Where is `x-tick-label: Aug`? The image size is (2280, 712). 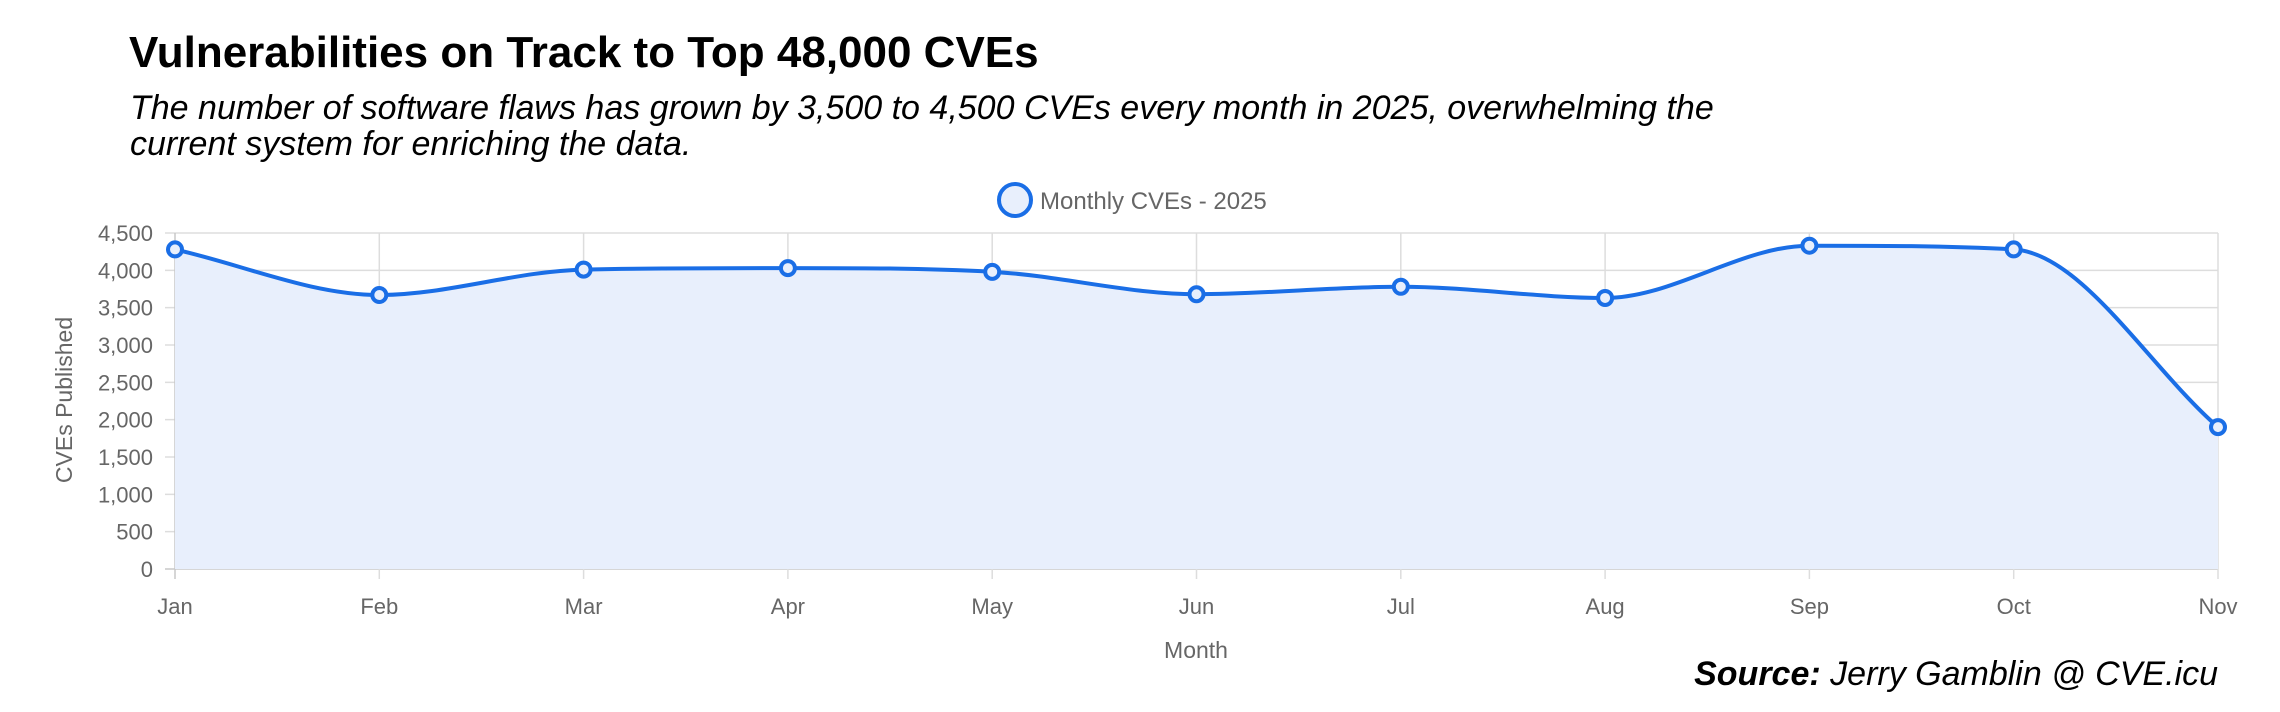
x-tick-label: Aug is located at coordinates (1605, 606).